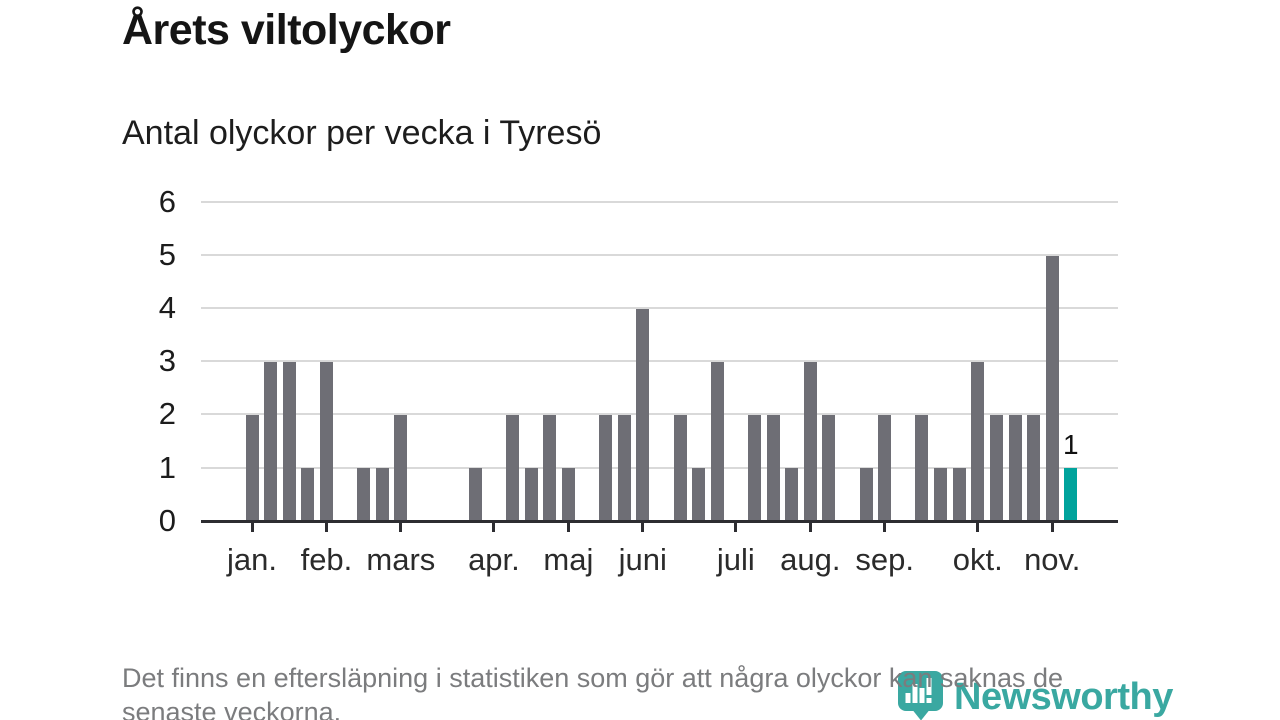  What do you see at coordinates (1071, 444) in the screenshot?
I see `highlighted-bar-value-label: 1` at bounding box center [1071, 444].